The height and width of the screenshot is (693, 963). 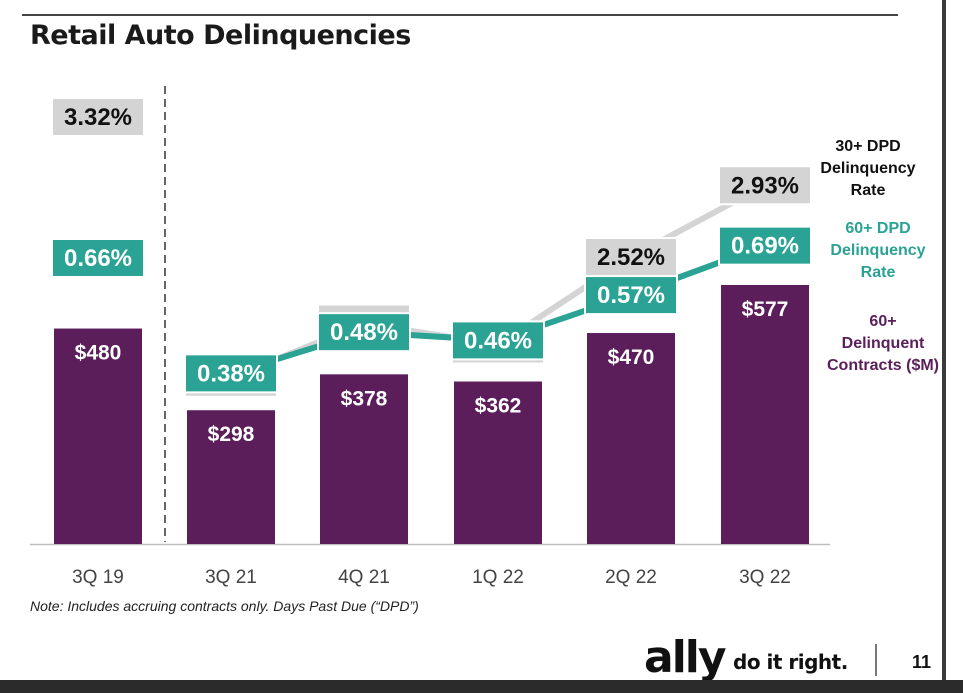 What do you see at coordinates (631, 577) in the screenshot?
I see `x-tick-label-5: 2Q 22` at bounding box center [631, 577].